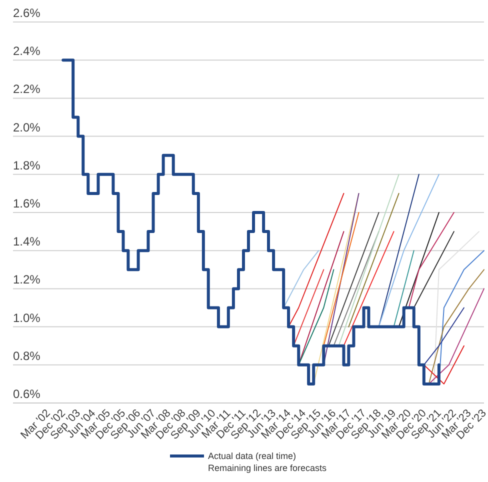  What do you see at coordinates (27, 203) in the screenshot?
I see `y-tick-label: 1.6%` at bounding box center [27, 203].